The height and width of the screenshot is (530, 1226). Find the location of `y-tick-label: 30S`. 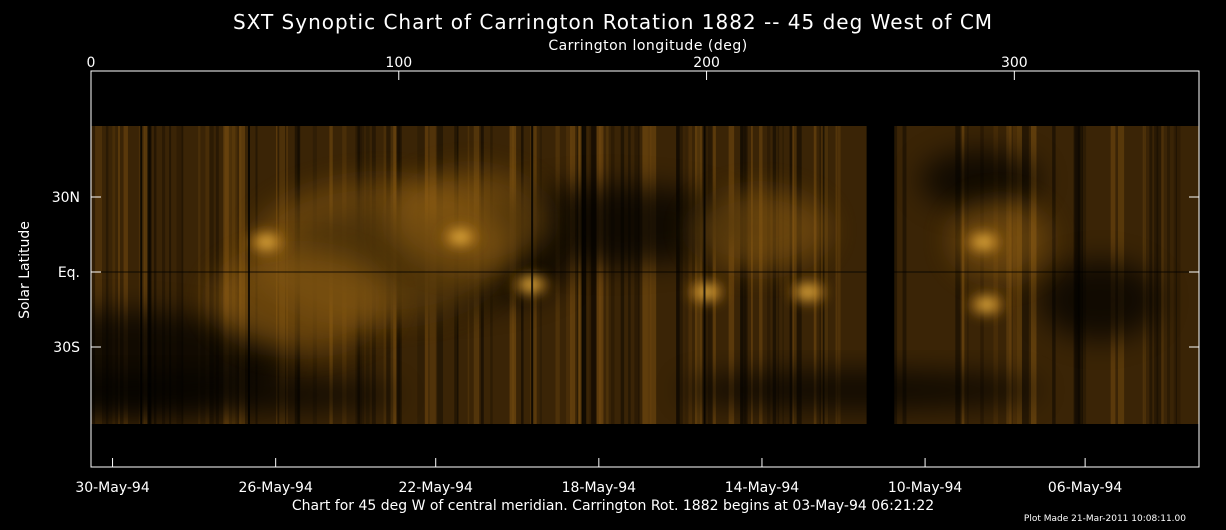

y-tick-label: 30S is located at coordinates (66, 348).